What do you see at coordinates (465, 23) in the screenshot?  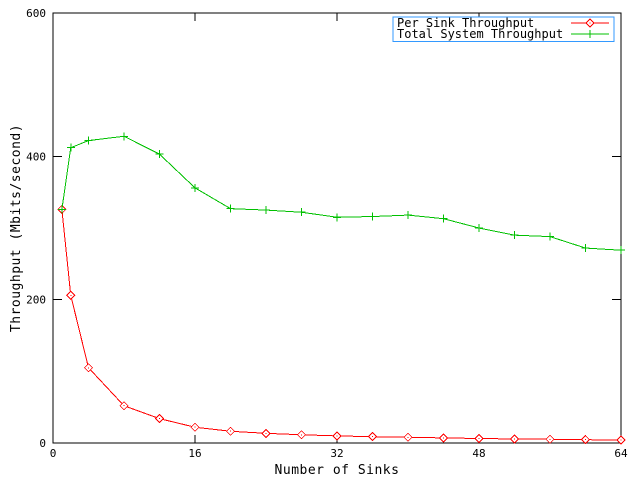 I see `legend-label-per-sink-throughput: Per Sink Throughput` at bounding box center [465, 23].